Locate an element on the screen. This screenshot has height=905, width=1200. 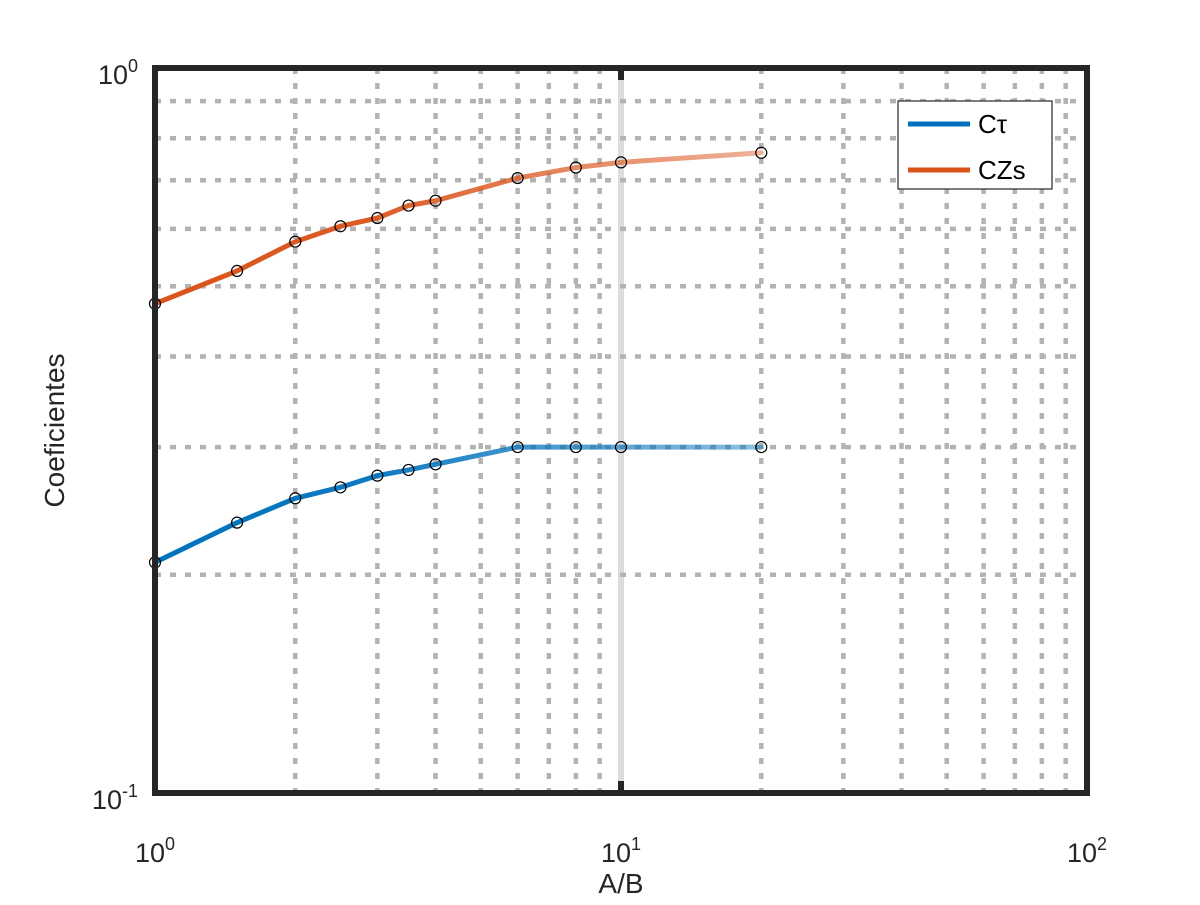
y-tick-label-0: 10⁻¹ is located at coordinates (115, 798).